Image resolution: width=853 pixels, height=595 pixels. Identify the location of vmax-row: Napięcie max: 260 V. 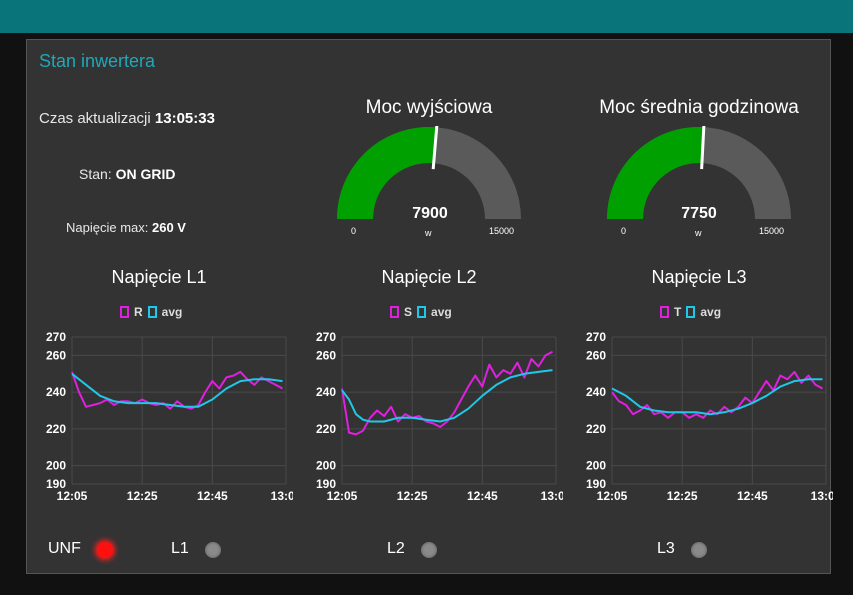
(126, 227).